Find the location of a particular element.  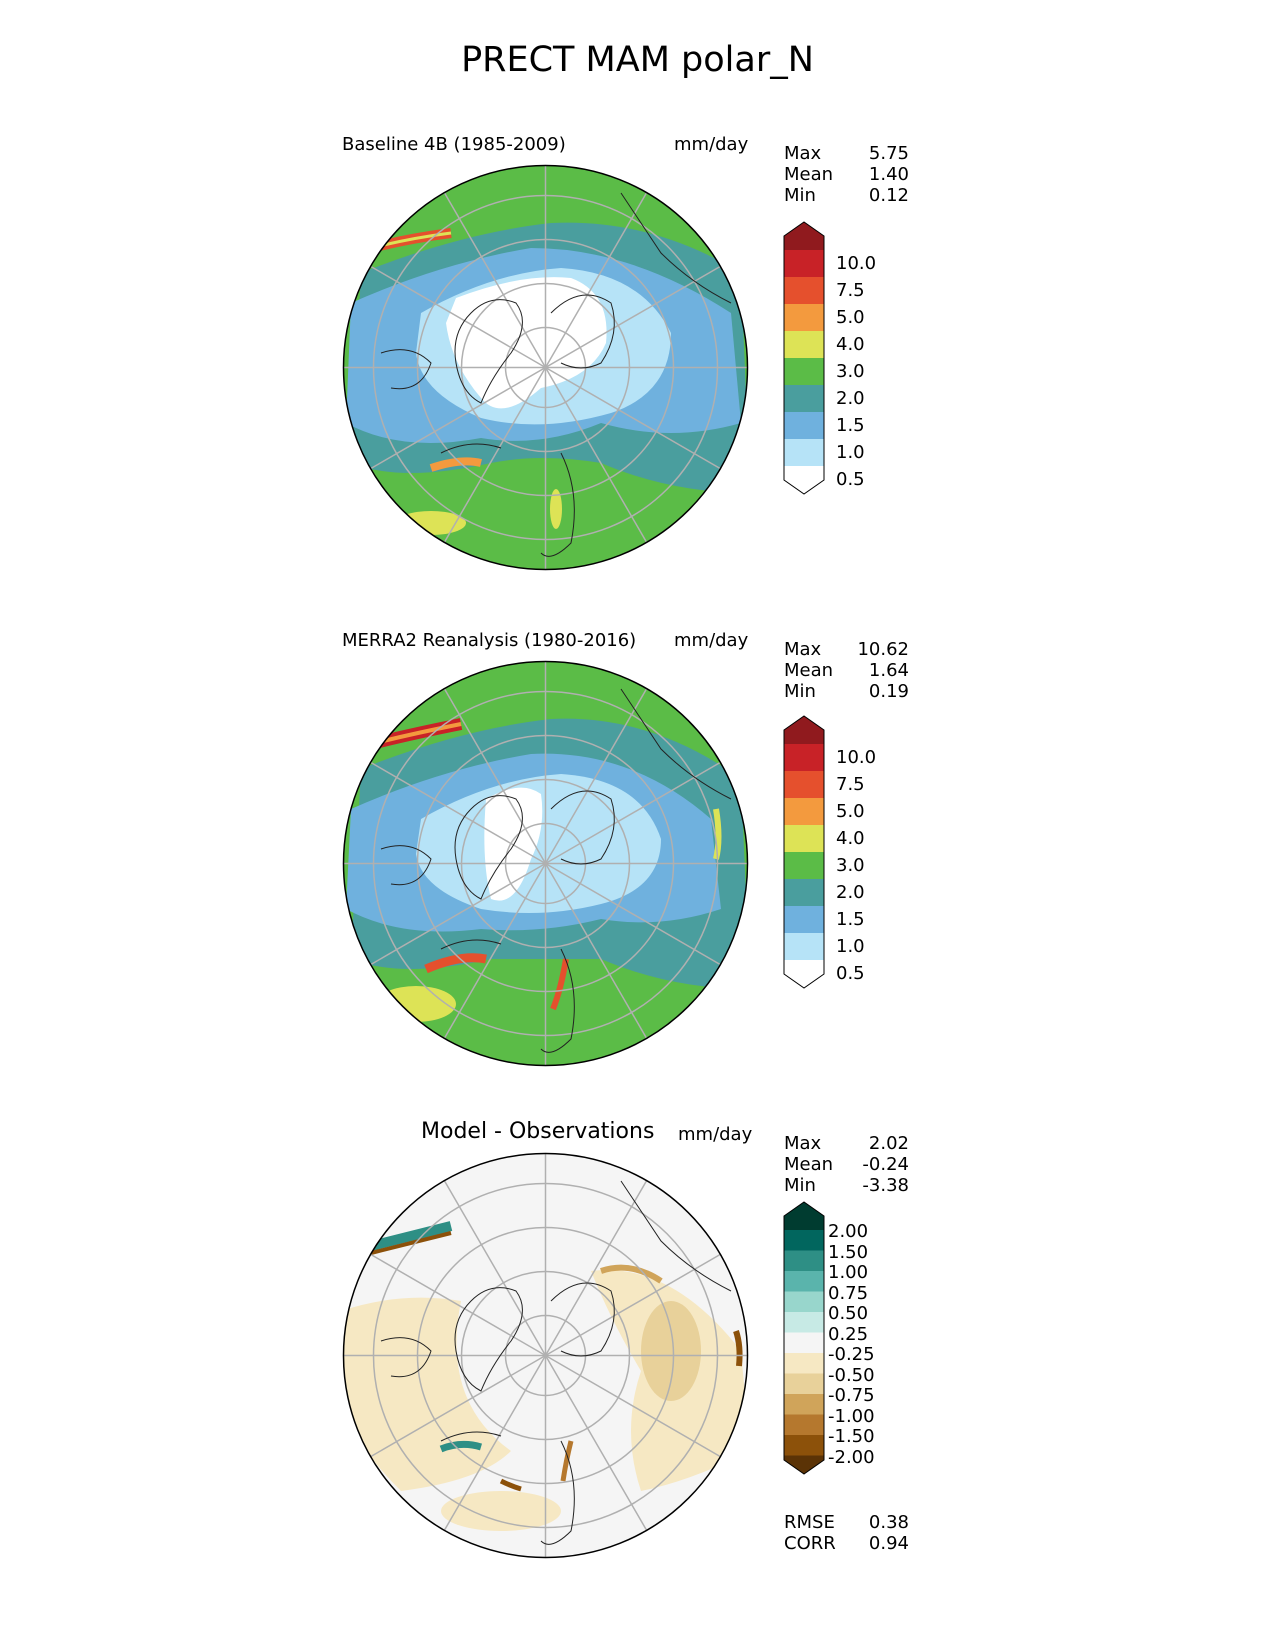

panel-2-title: MERRA2 Reanalysis (1980-2016) is located at coordinates (489, 640).